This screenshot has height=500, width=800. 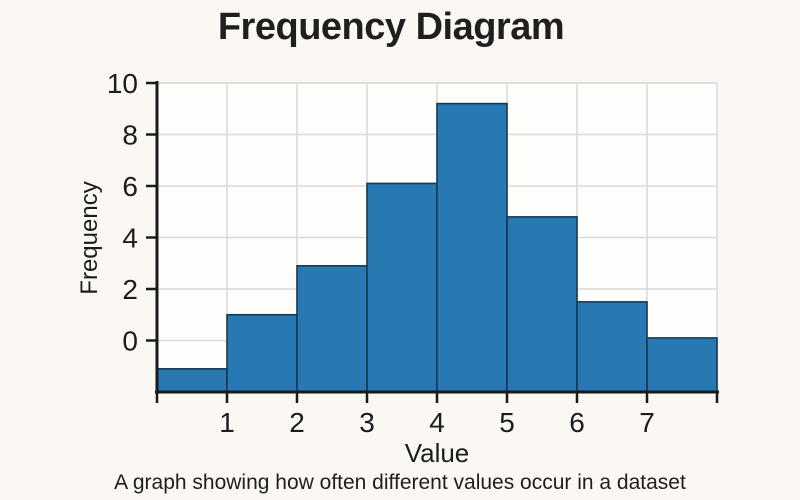 I want to click on y-tick-label: 4, so click(x=130, y=238).